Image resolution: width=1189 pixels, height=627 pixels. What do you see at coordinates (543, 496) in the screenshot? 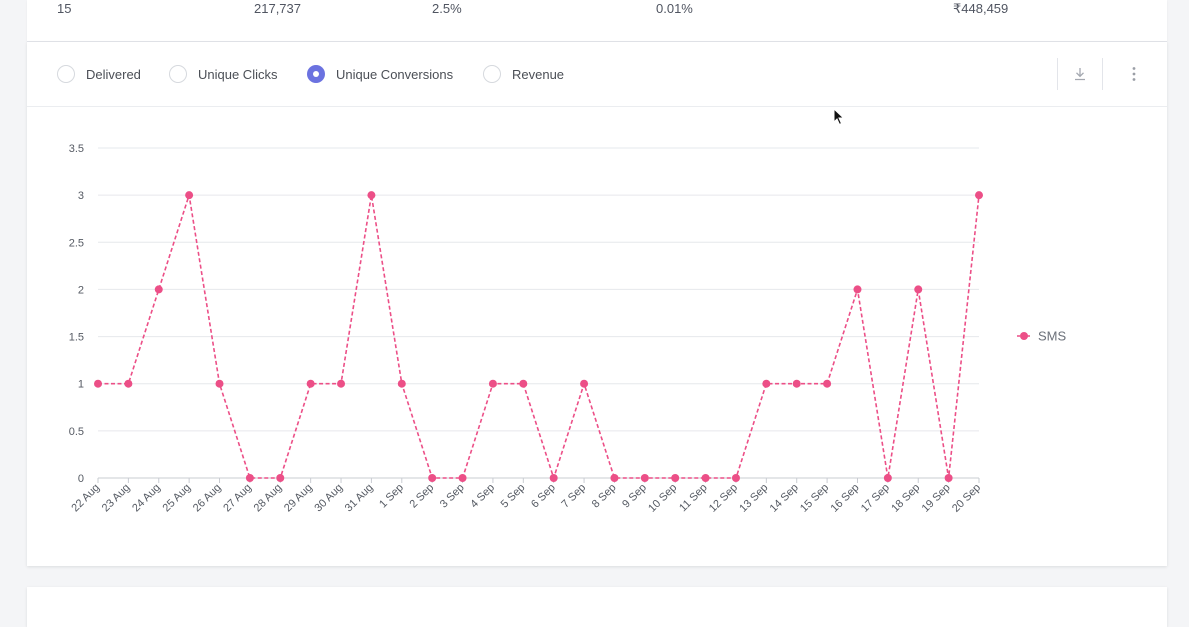
I see `x-tick-label: 6 Sep` at bounding box center [543, 496].